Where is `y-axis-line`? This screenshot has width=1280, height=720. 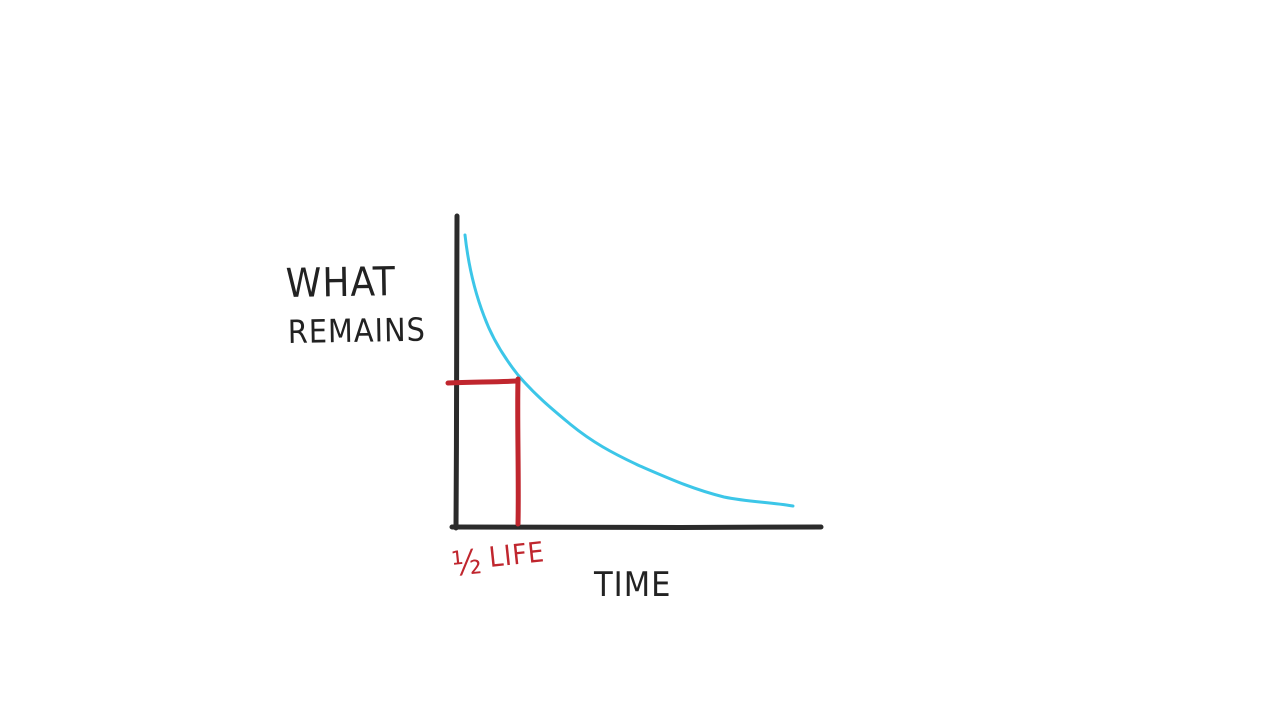 y-axis-line is located at coordinates (456, 372).